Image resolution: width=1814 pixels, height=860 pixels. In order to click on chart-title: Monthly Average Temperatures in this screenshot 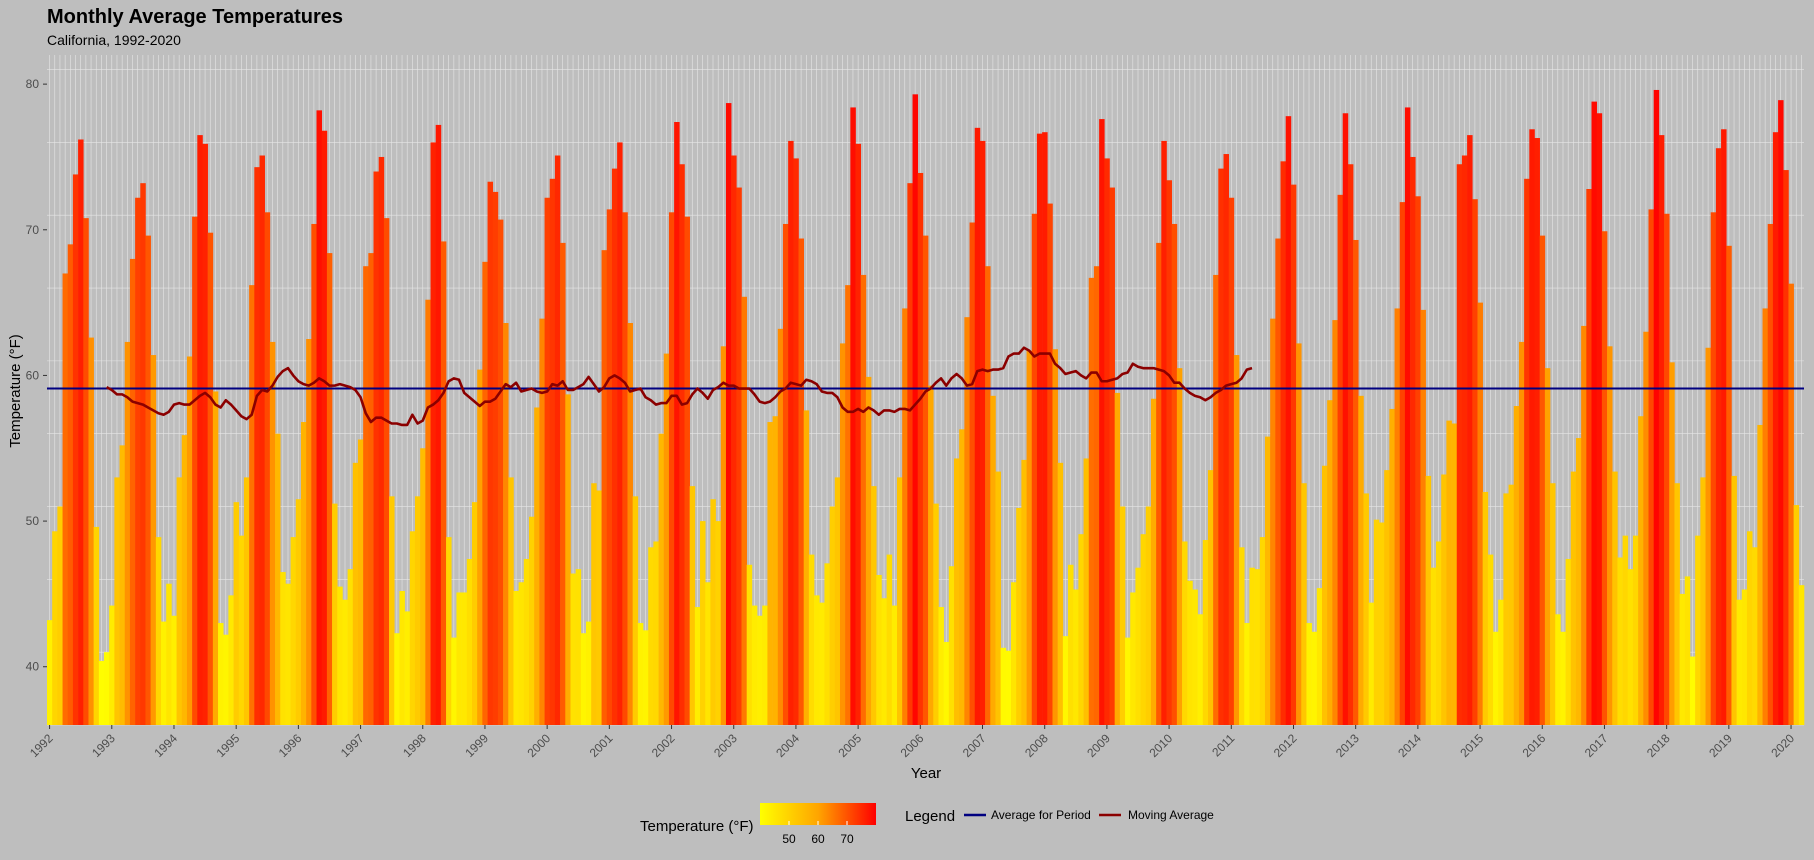, I will do `click(195, 17)`.